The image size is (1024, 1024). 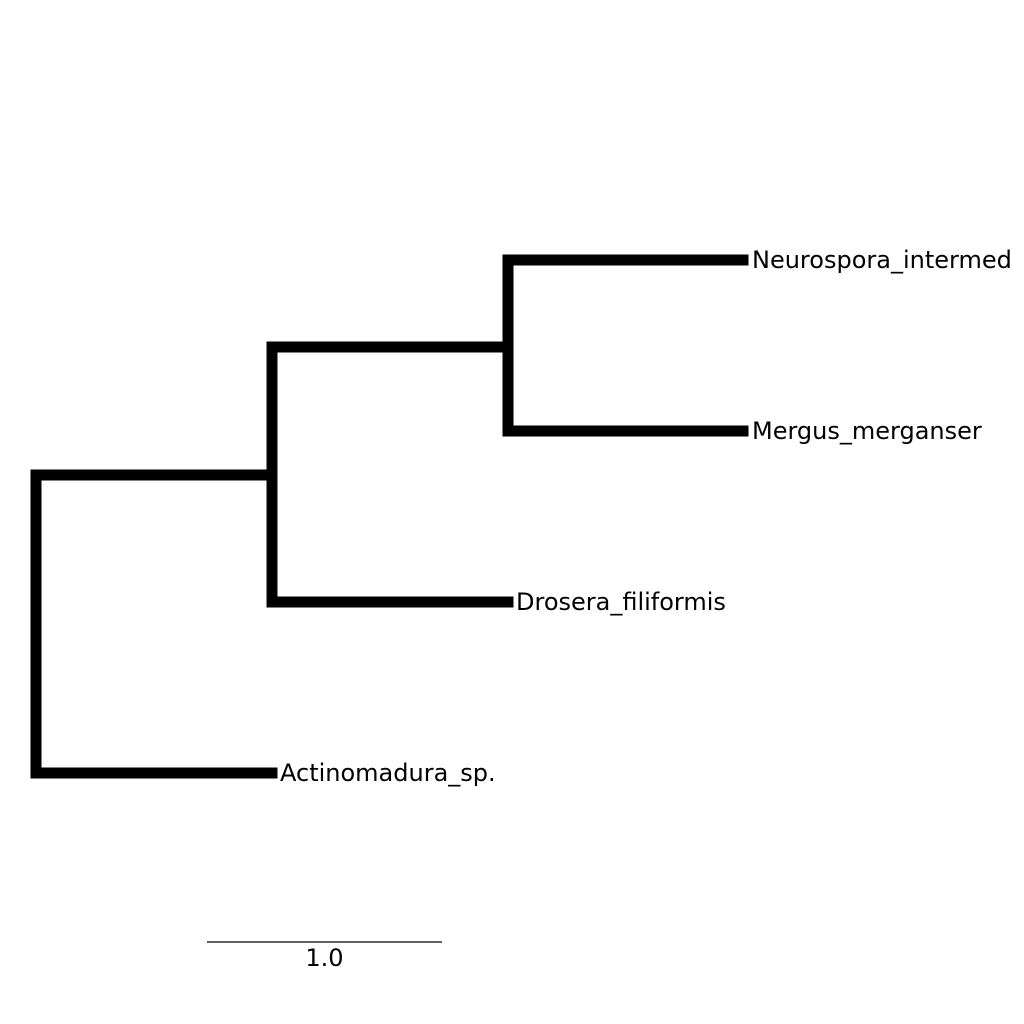 What do you see at coordinates (388, 773) in the screenshot?
I see `taxon-label-actinomadura: Actinomadura_sp.` at bounding box center [388, 773].